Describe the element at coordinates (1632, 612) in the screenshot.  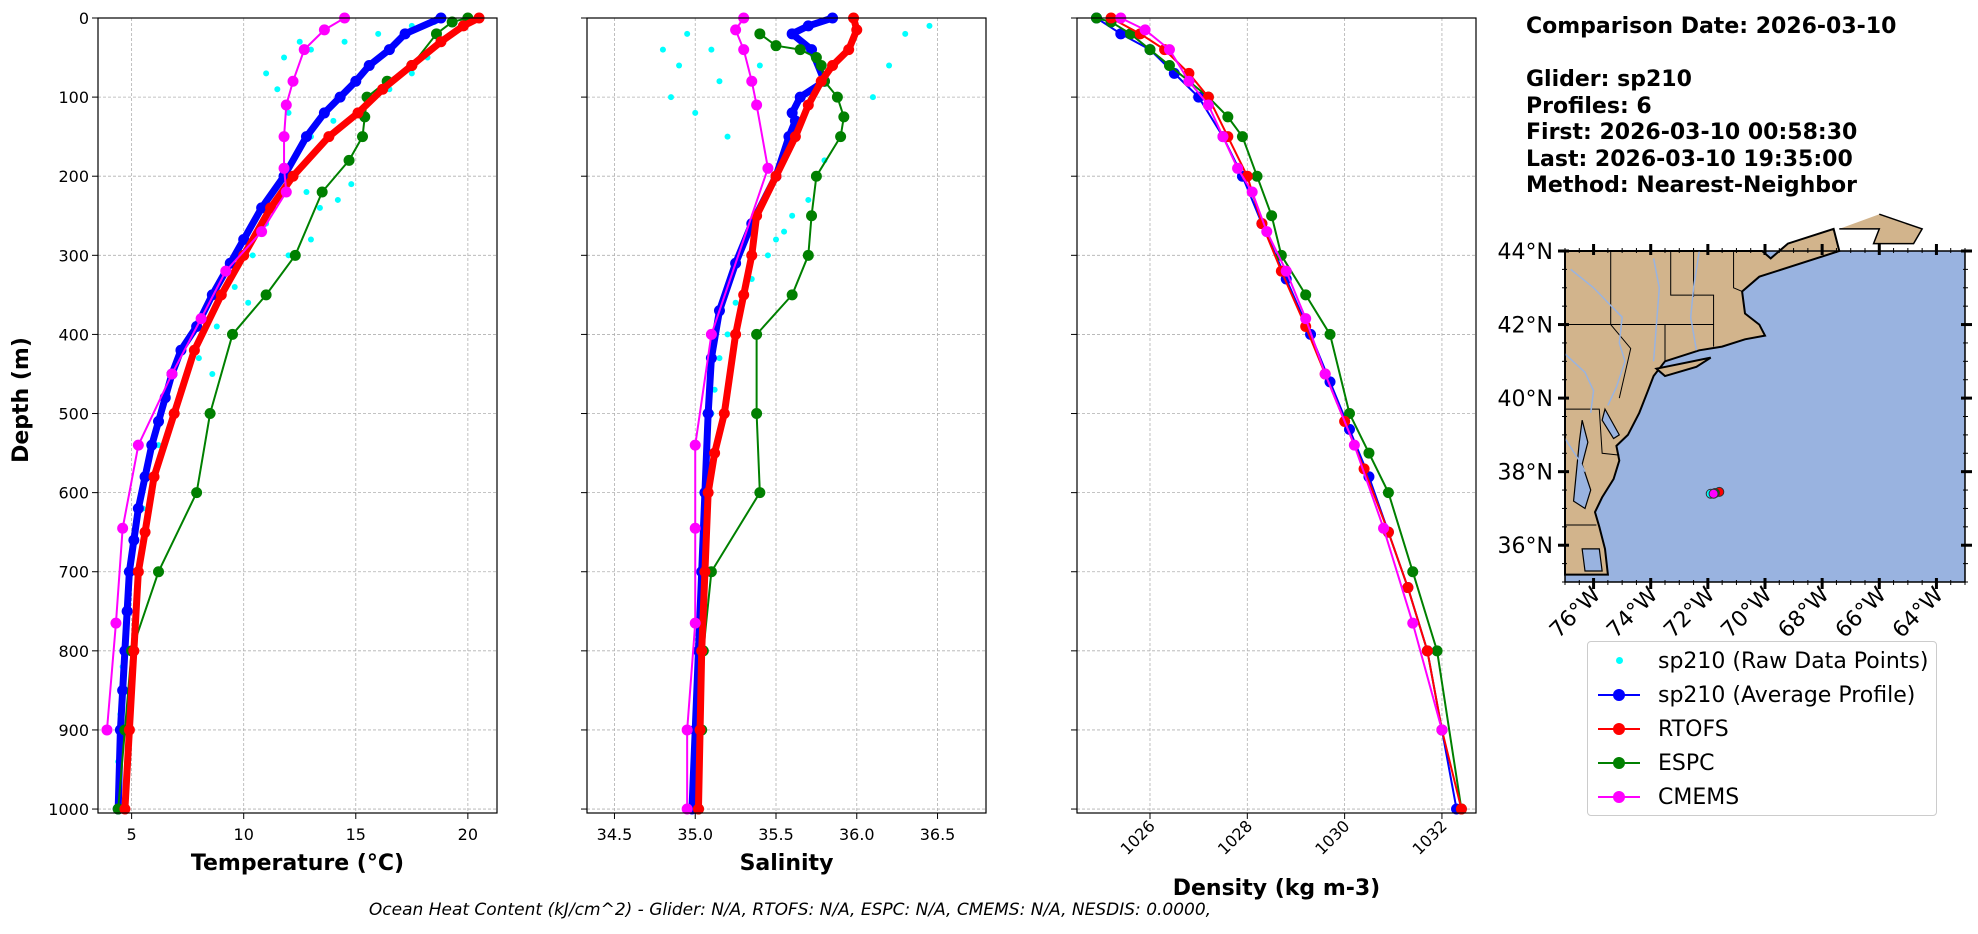
I see `map-lon-label: 74°W` at that location.